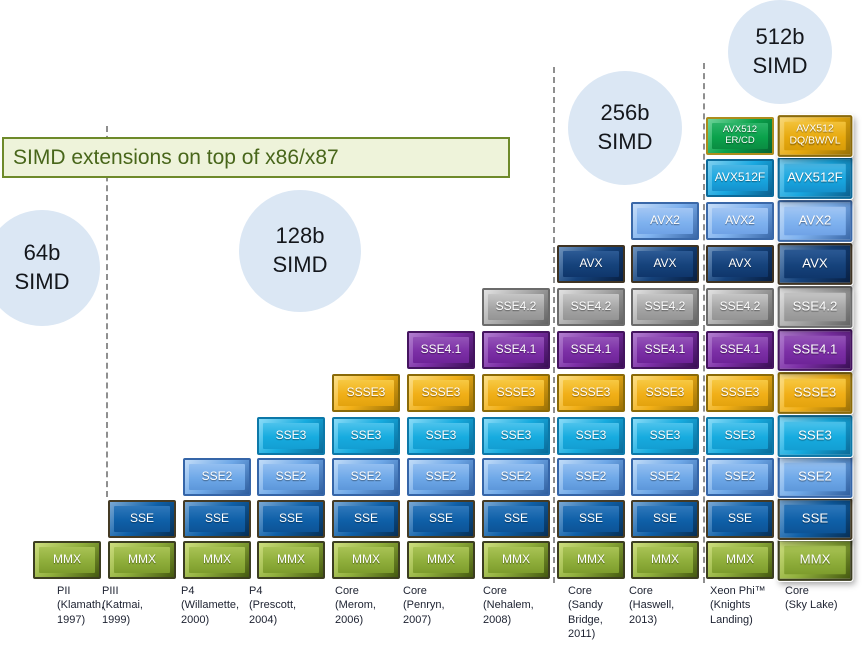 The width and height of the screenshot is (868, 647). Describe the element at coordinates (815, 136) in the screenshot. I see `block-avx512dqbwvl-col11: AVX512 DQ/BW/VL` at that location.